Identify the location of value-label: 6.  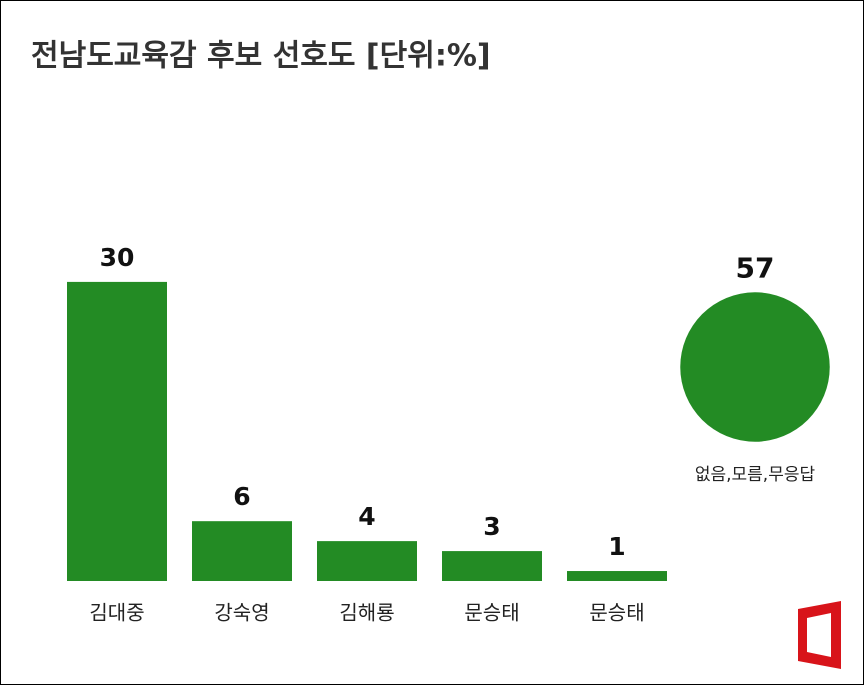
(241, 496).